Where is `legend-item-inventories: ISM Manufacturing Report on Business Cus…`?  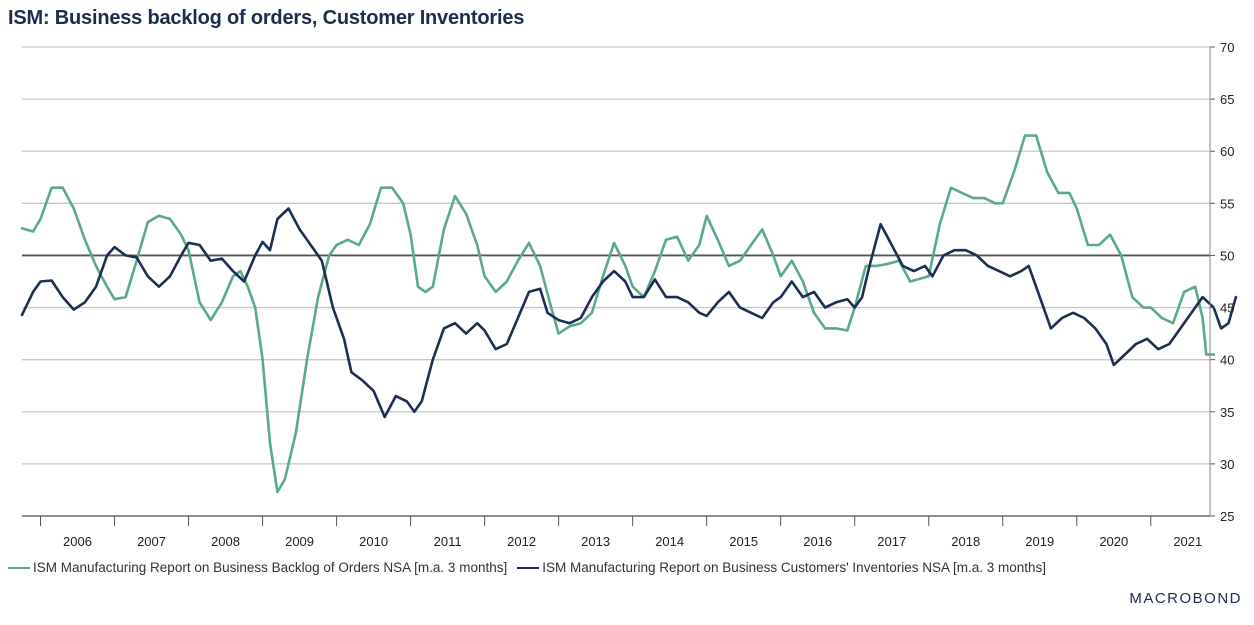
legend-item-inventories: ISM Manufacturing Report on Business Cus… is located at coordinates (781, 567).